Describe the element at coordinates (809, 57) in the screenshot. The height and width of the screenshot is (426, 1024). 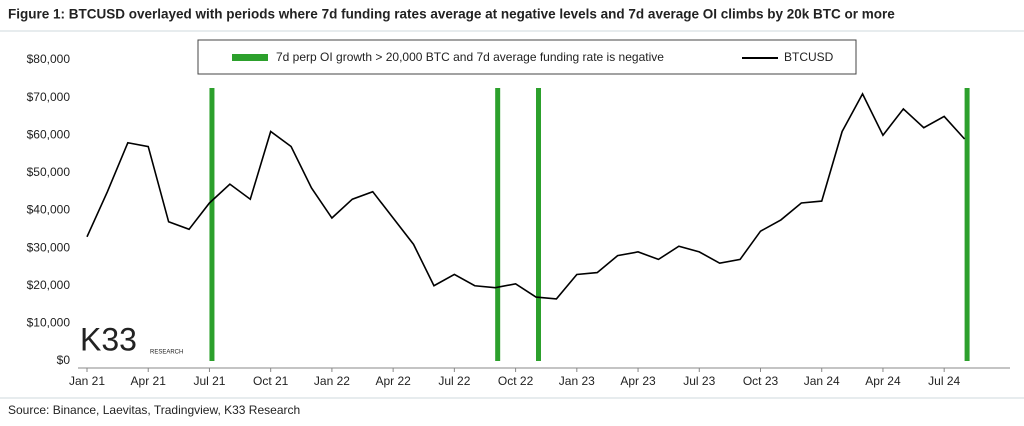
I see `legend-label: BTCUSD` at that location.